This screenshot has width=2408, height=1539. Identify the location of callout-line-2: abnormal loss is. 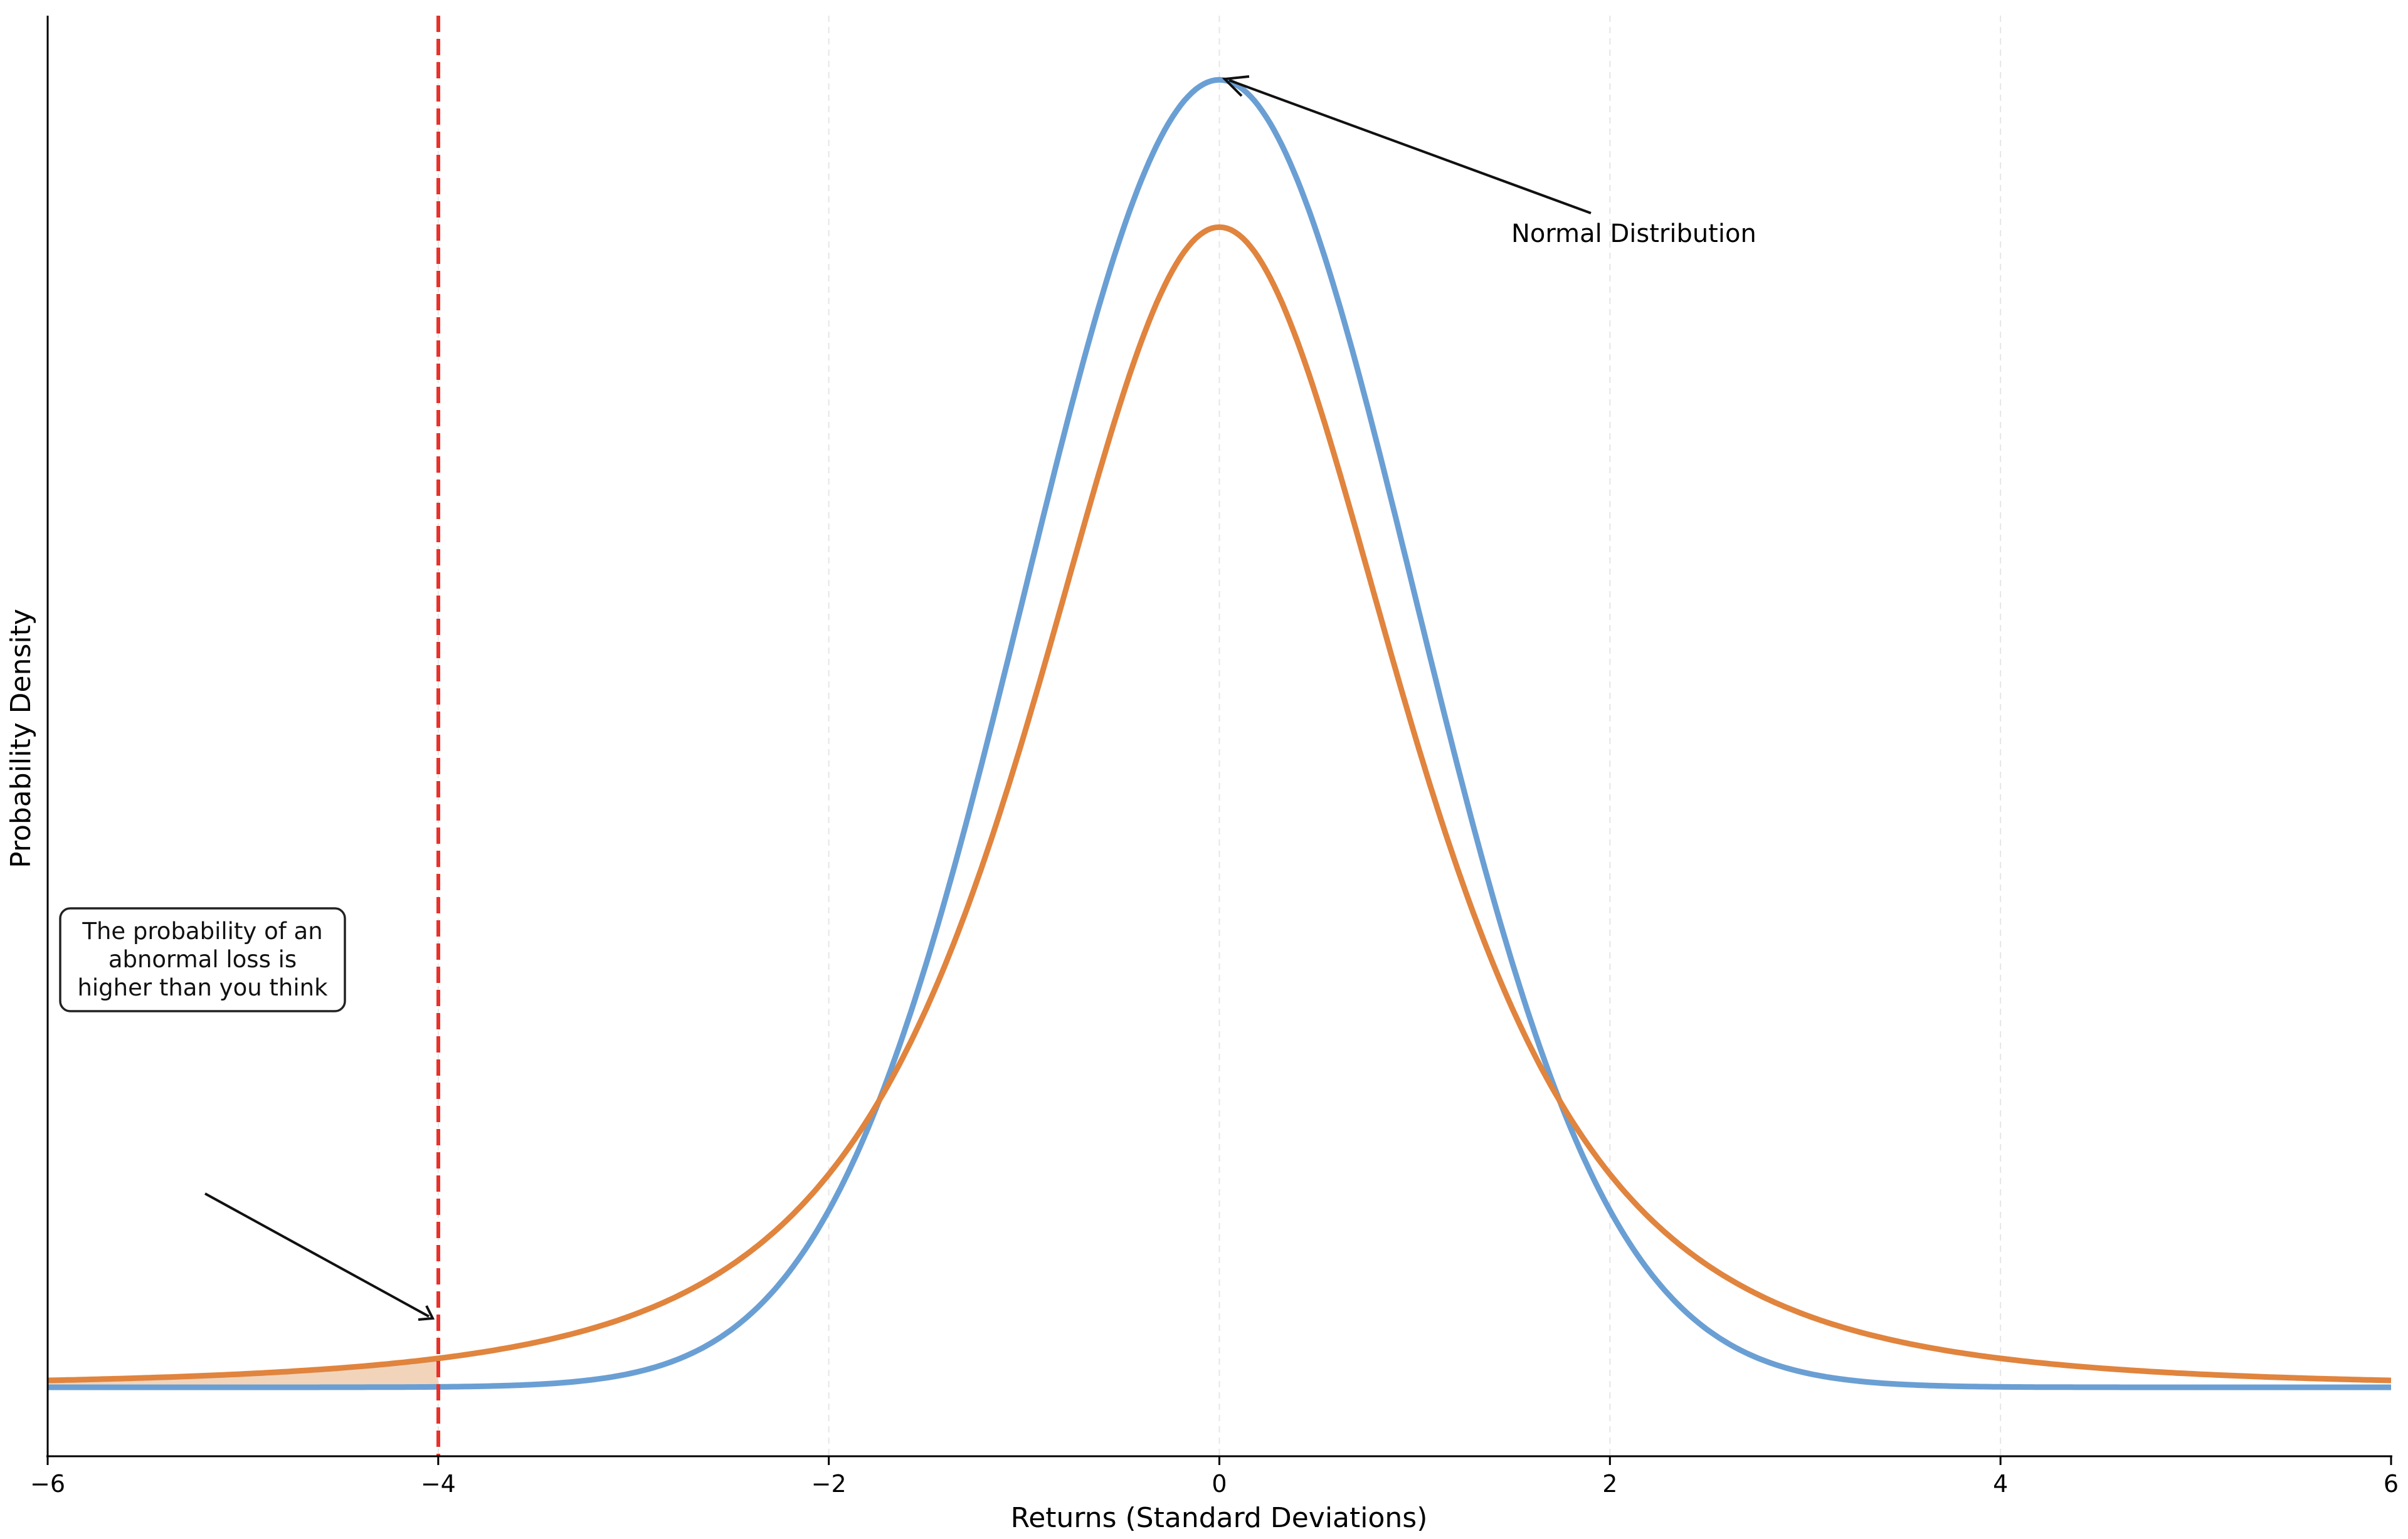
(202, 959).